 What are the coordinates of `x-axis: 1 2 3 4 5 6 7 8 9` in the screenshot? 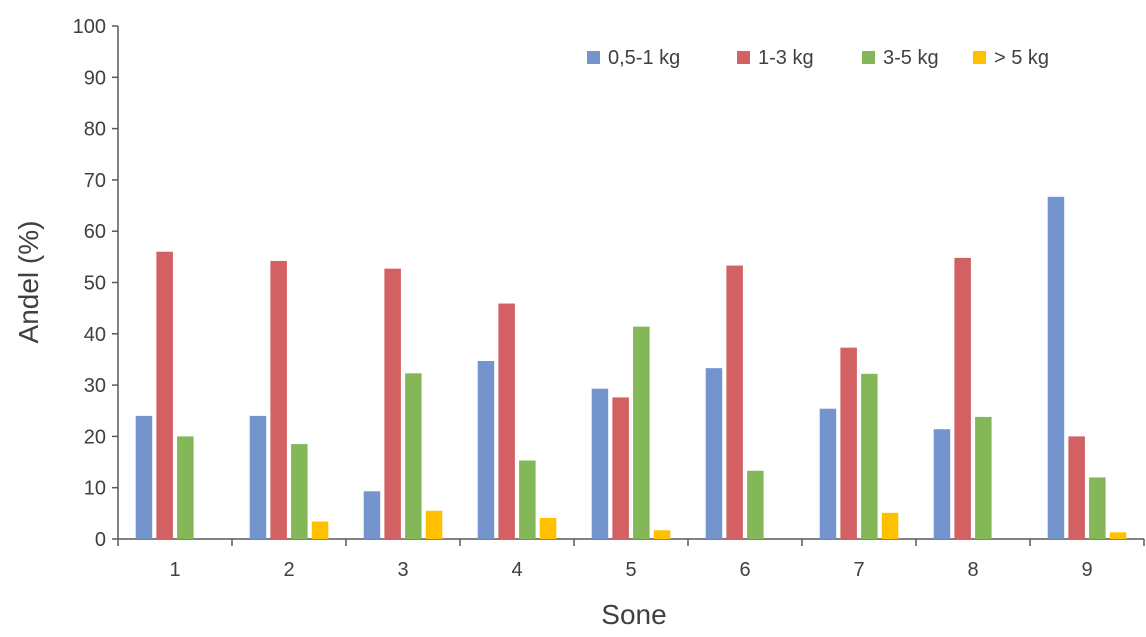 It's located at (631, 559).